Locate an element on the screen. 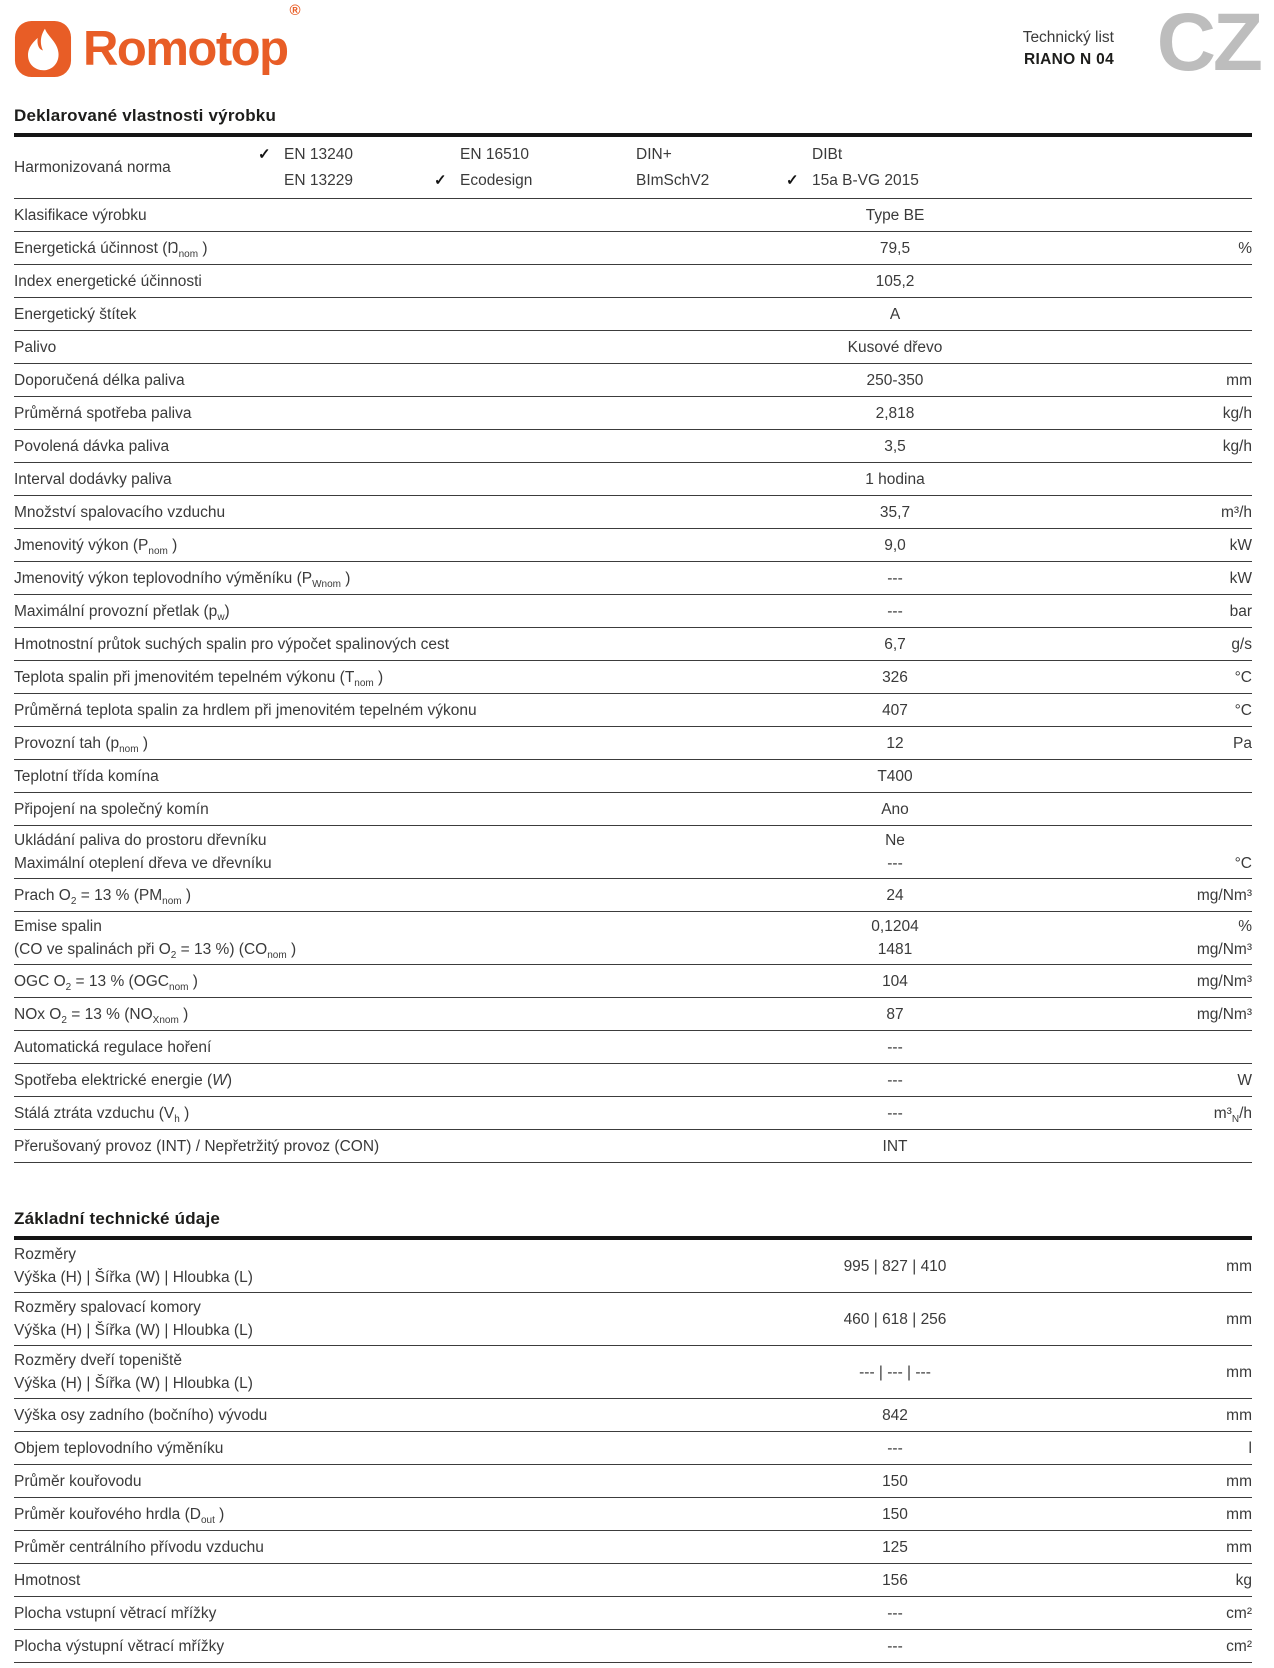 The height and width of the screenshot is (1668, 1274). norm-label: EN 13240 is located at coordinates (318, 154).